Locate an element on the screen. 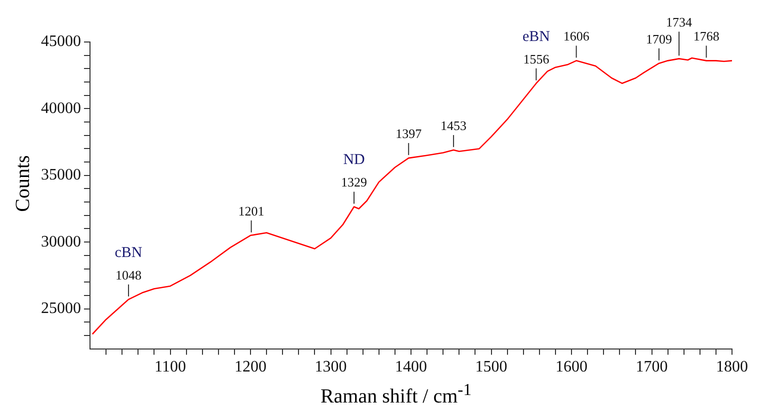 Image resolution: width=762 pixels, height=417 pixels. annotation: cBN is located at coordinates (128, 252).